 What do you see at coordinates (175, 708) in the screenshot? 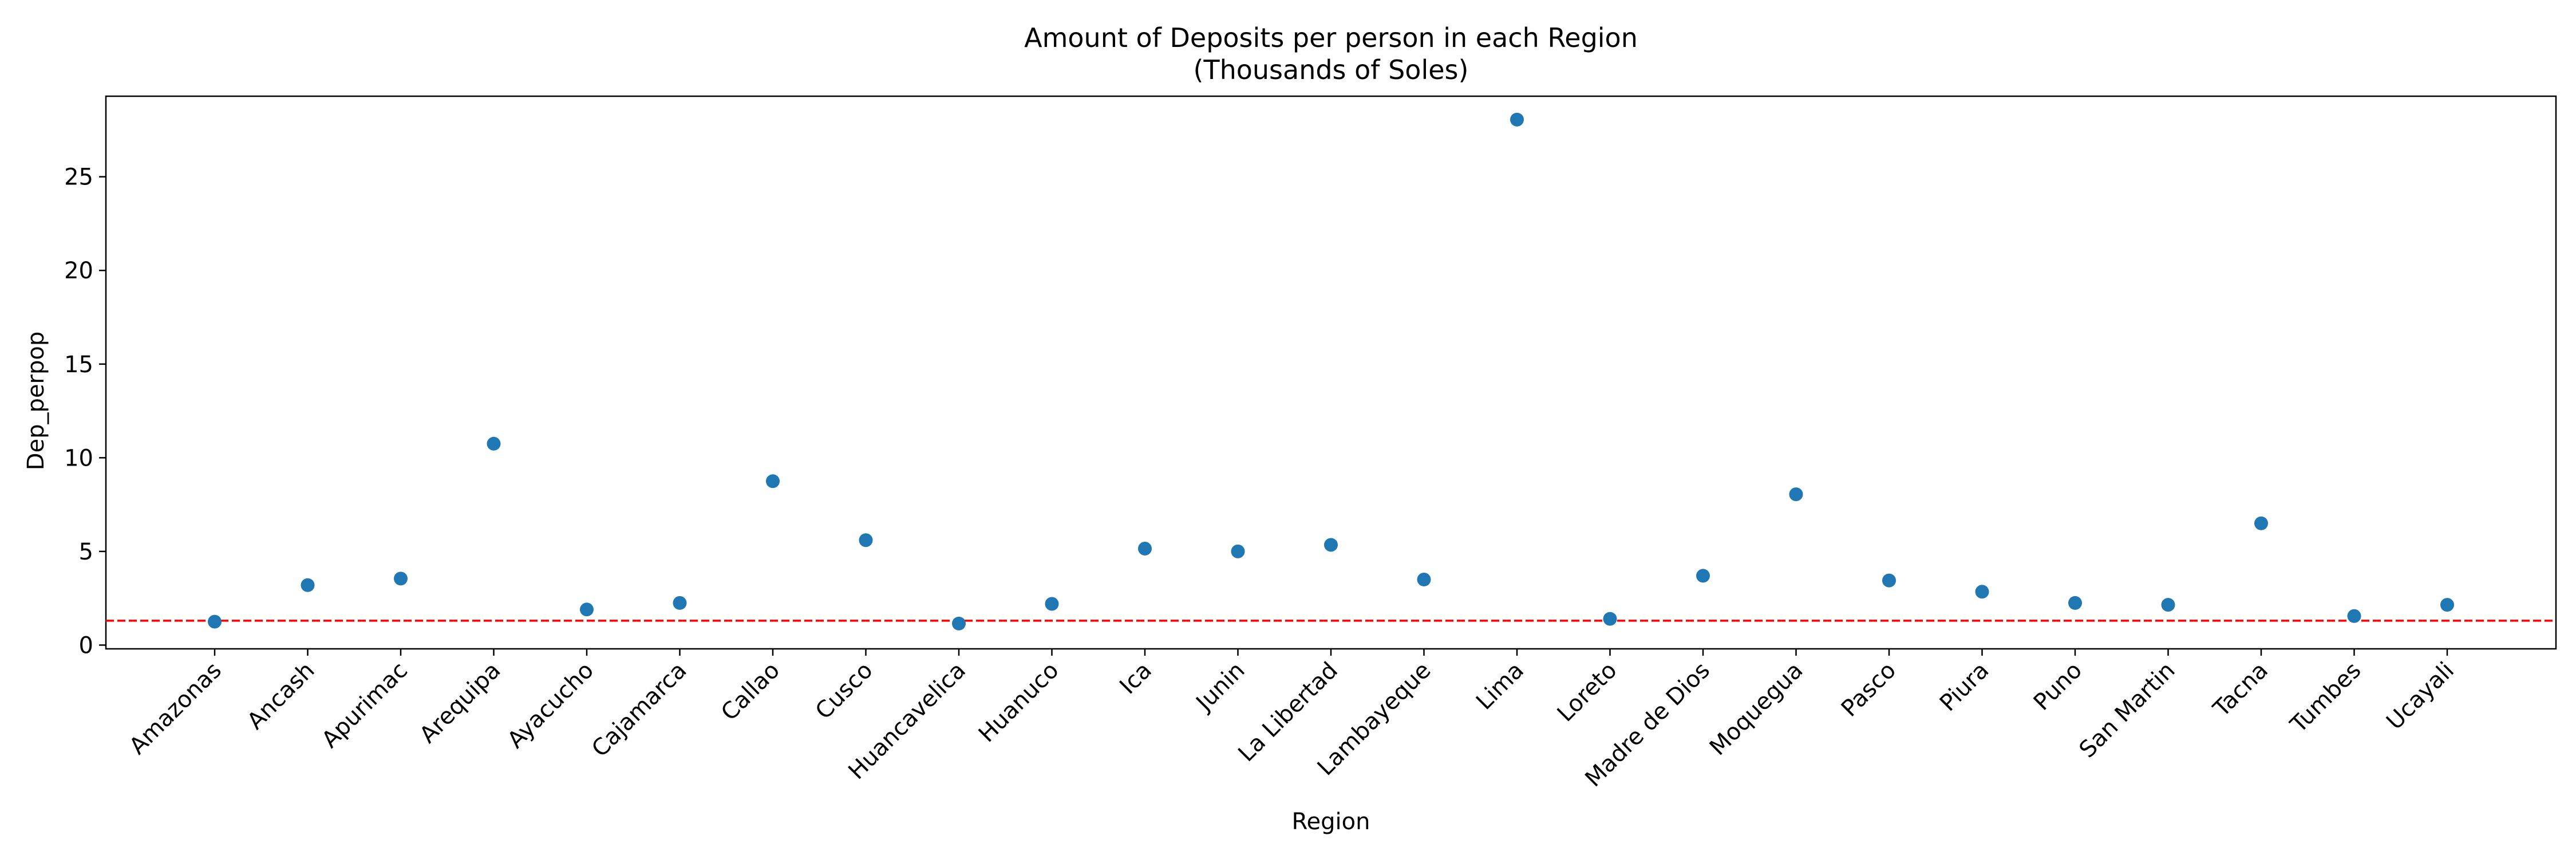
I see `x-tick-label: Amazonas` at bounding box center [175, 708].